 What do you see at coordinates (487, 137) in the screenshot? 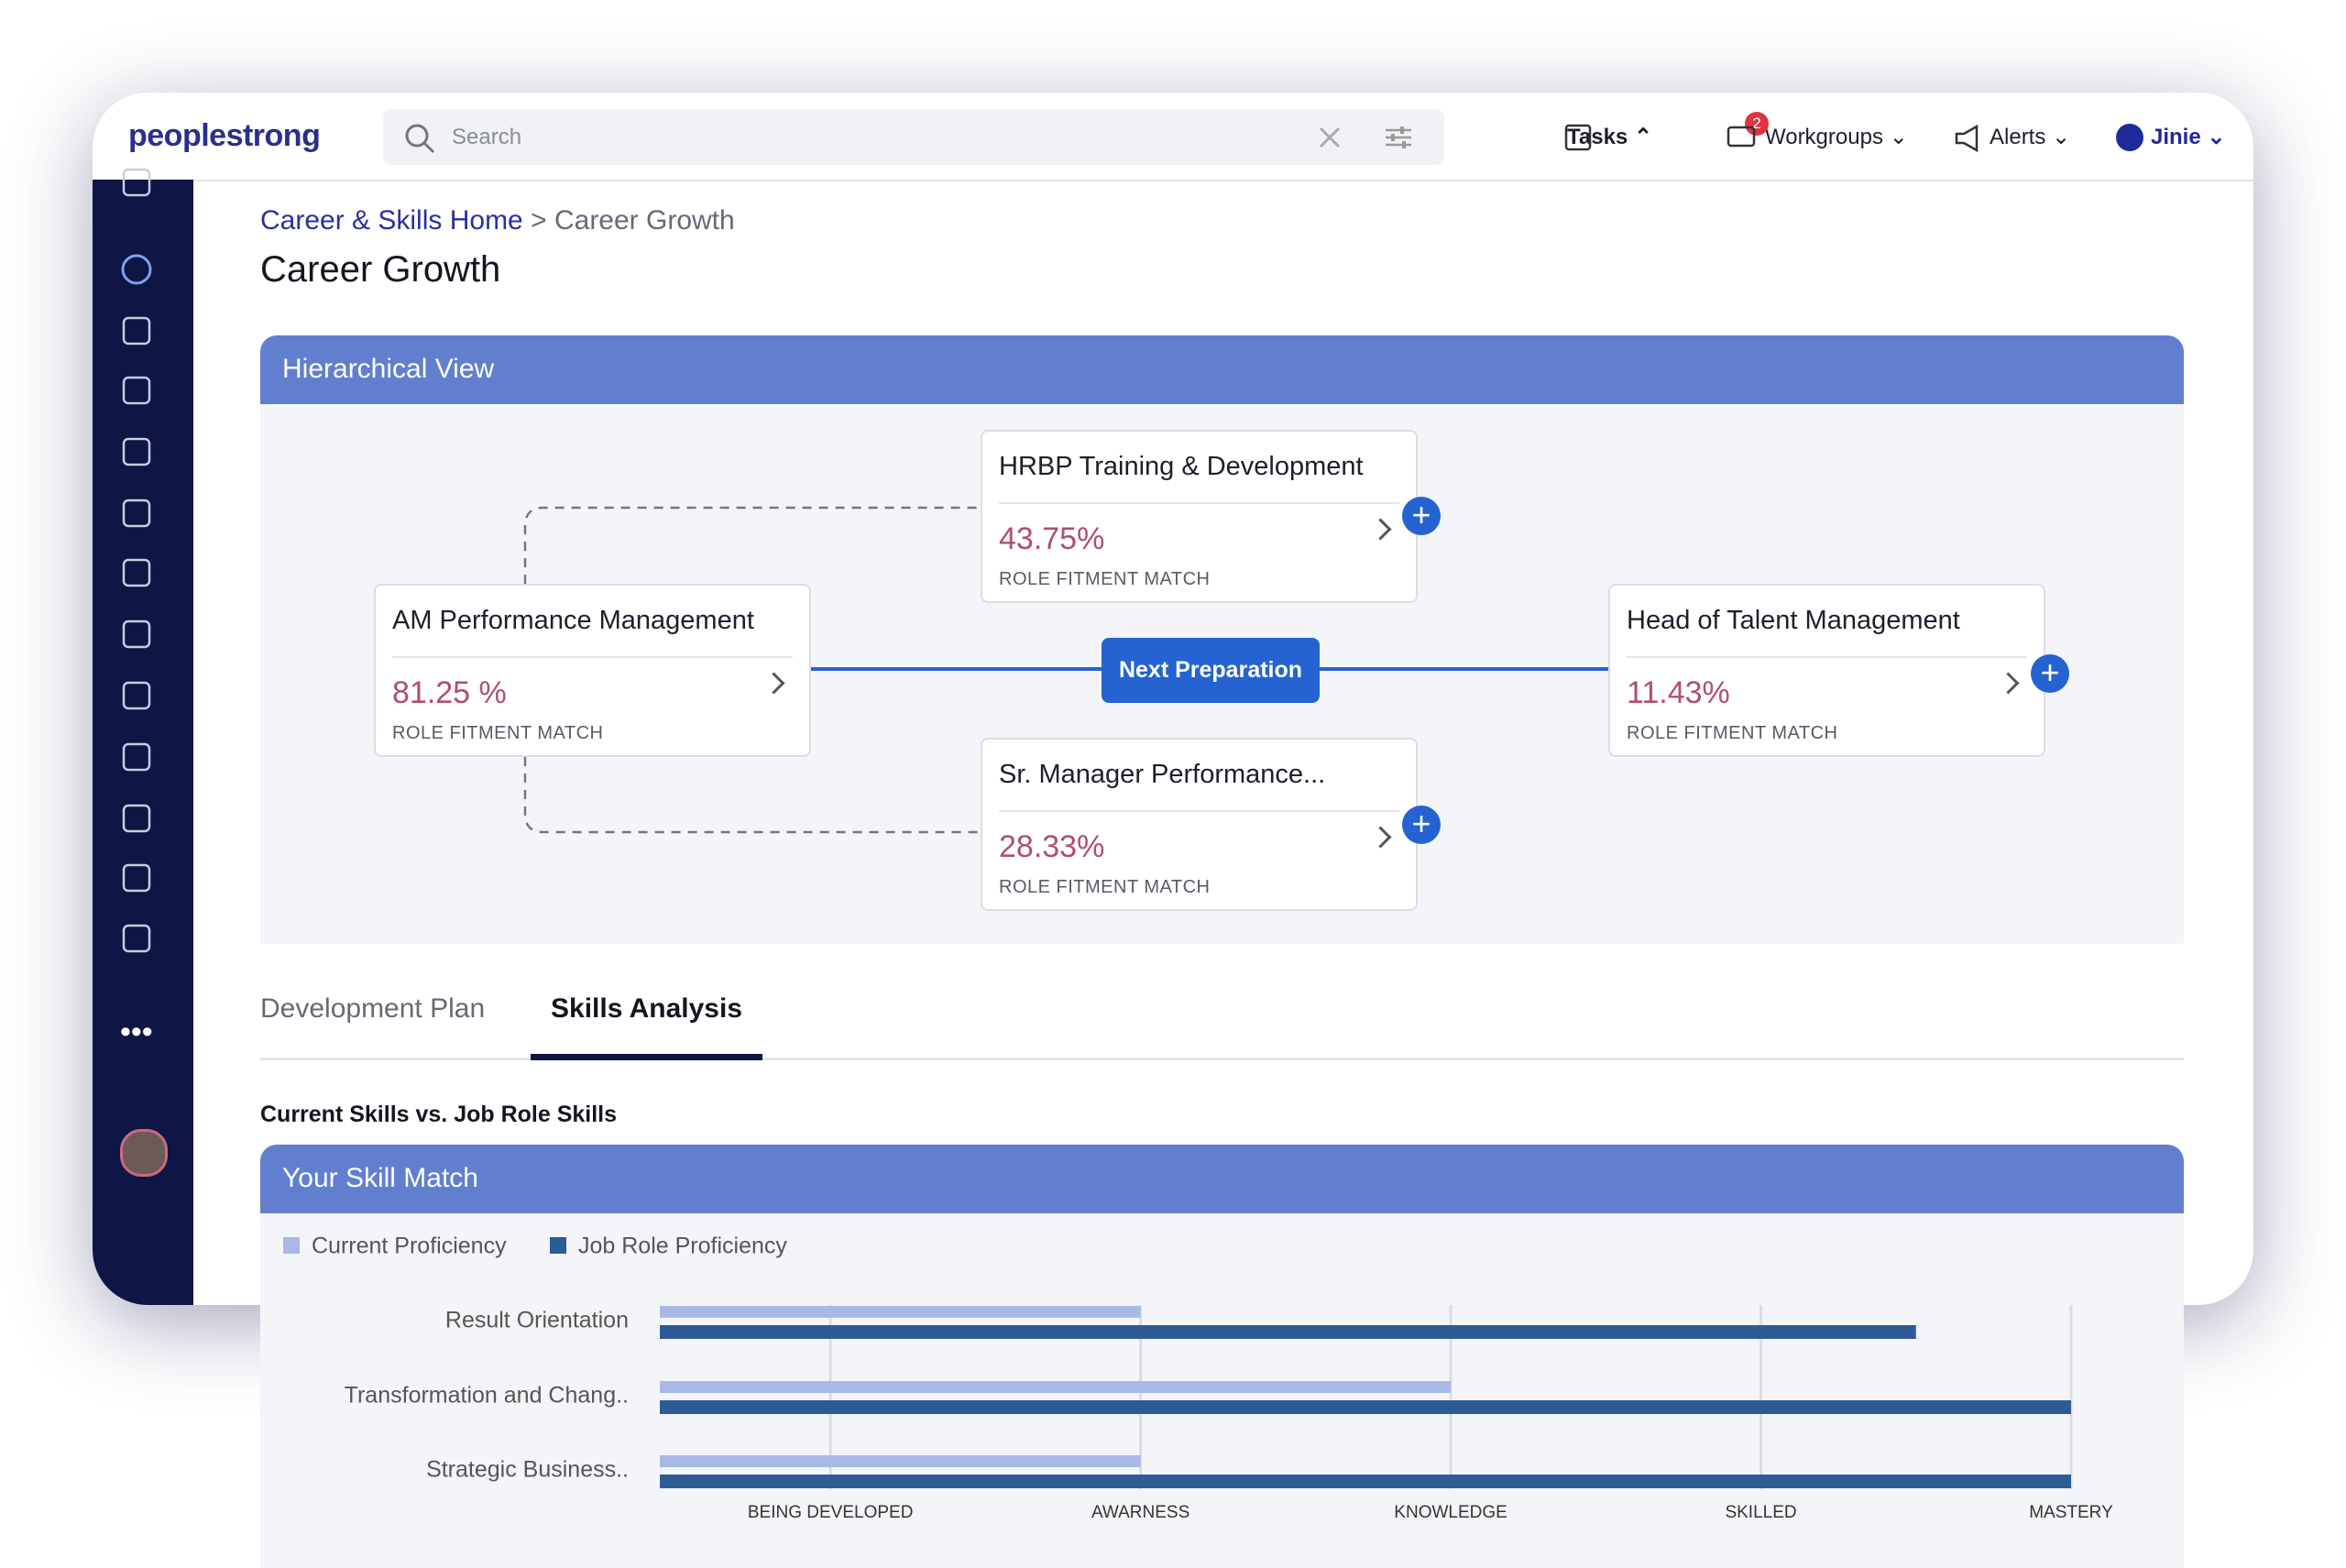
I see `search-placeholder: Search` at bounding box center [487, 137].